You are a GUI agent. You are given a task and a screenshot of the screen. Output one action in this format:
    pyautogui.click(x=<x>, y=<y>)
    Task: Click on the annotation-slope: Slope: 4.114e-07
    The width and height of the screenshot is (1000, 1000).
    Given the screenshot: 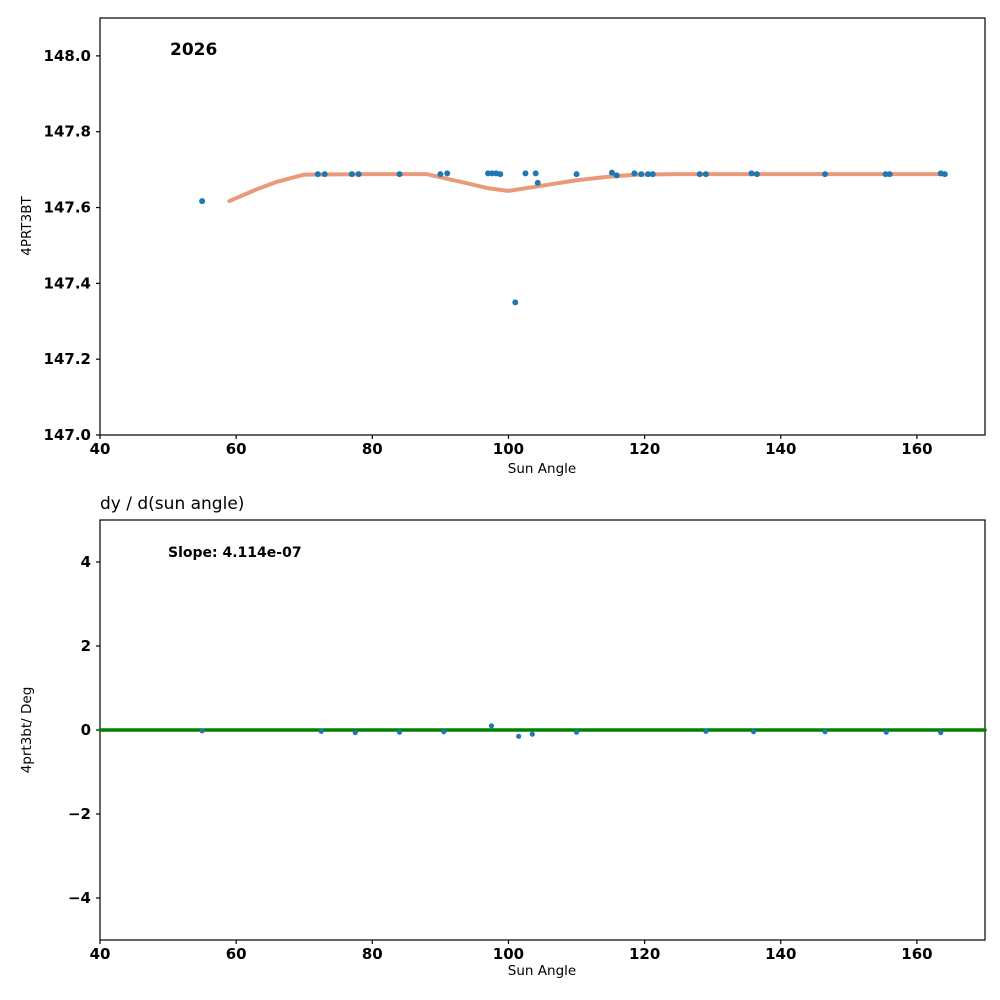 What is the action you would take?
    pyautogui.click(x=235, y=553)
    